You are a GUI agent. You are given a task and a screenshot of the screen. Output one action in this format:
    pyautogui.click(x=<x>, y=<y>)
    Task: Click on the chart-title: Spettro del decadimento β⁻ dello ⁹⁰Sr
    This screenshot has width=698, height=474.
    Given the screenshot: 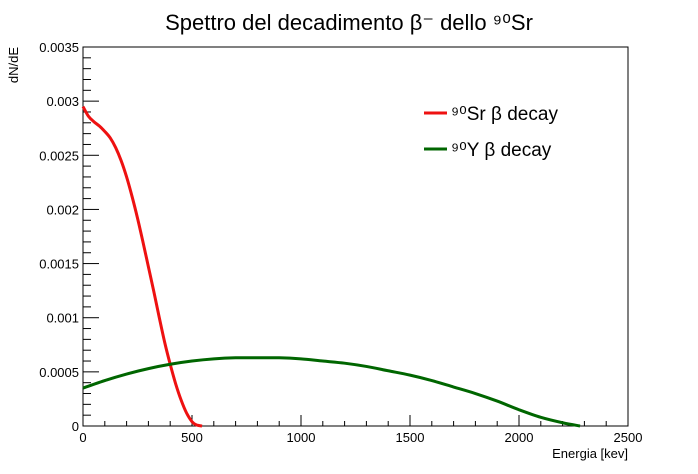 What is the action you would take?
    pyautogui.click(x=349, y=22)
    